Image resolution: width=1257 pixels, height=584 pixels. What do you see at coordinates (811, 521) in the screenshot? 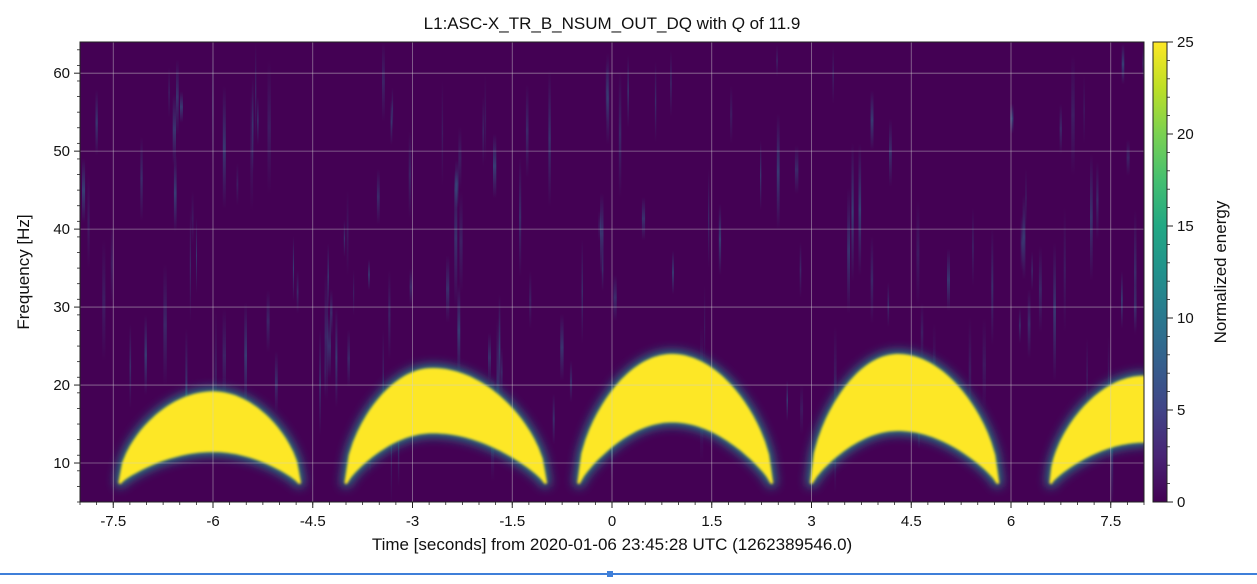
I see `x-tick-label: 3` at bounding box center [811, 521].